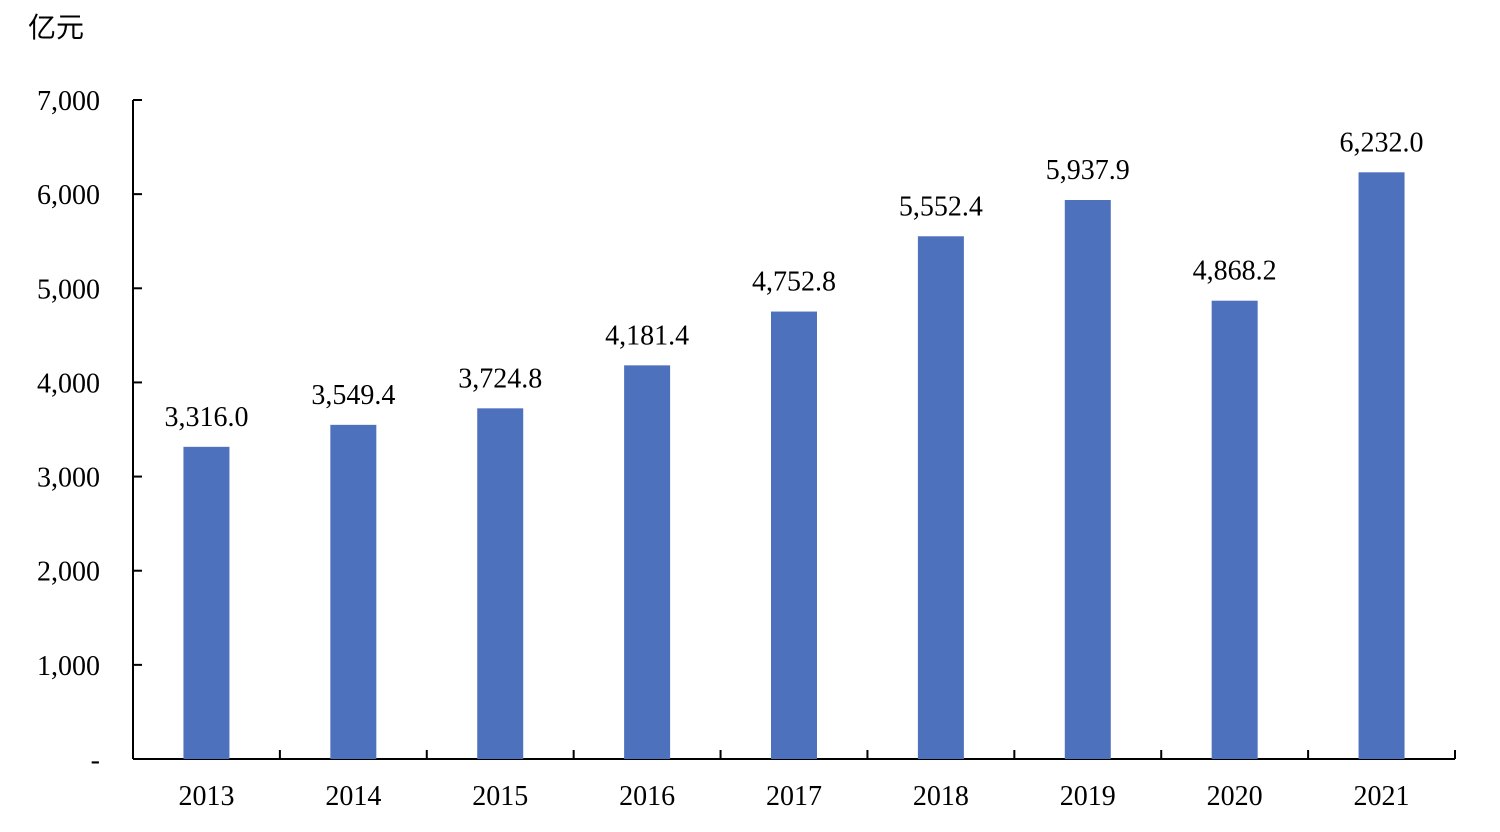 This screenshot has height=832, width=1500. Describe the element at coordinates (1235, 271) in the screenshot. I see `data-label: 4,868.2` at that location.